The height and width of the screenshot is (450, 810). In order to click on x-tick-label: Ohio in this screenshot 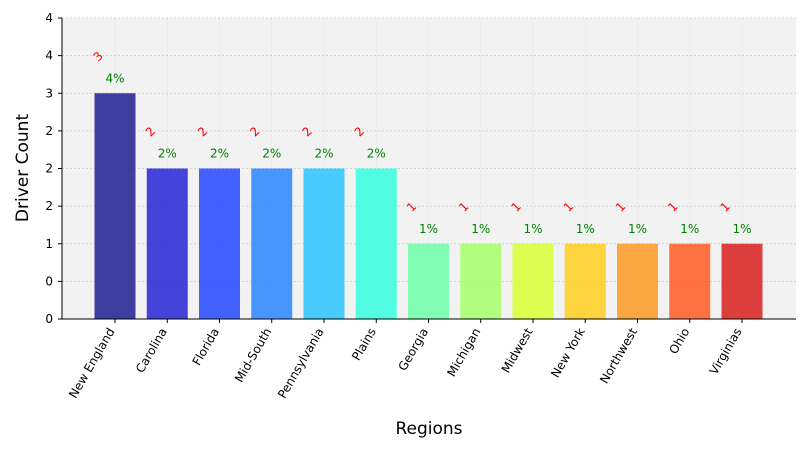, I will do `click(679, 341)`.